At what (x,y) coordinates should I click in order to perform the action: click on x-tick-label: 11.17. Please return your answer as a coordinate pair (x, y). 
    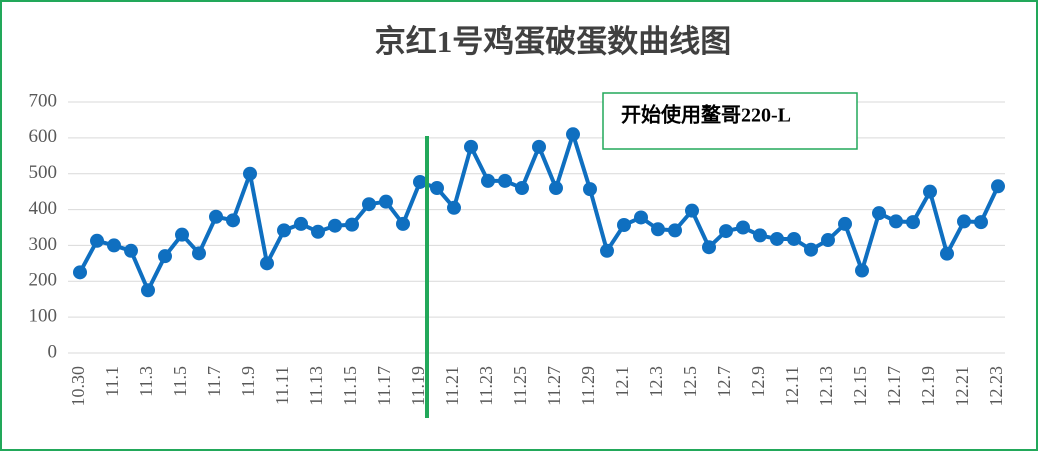
    Looking at the image, I should click on (384, 386).